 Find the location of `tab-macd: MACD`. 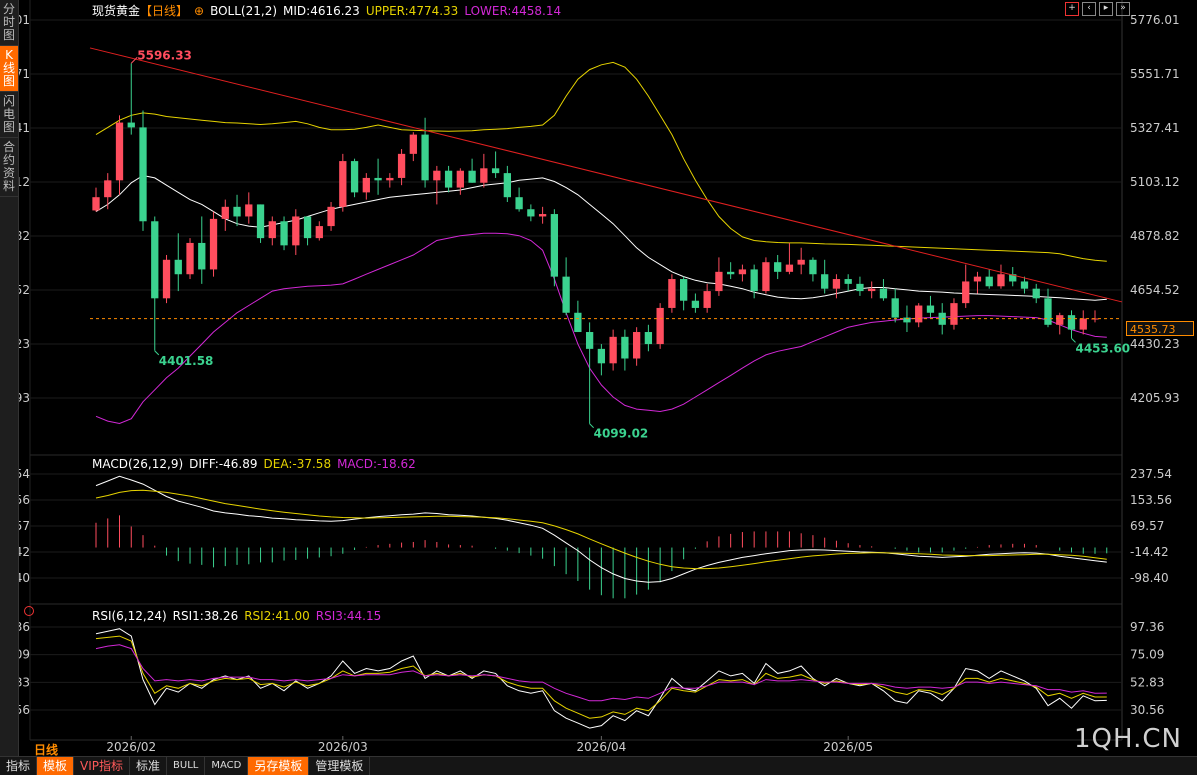

tab-macd: MACD is located at coordinates (227, 766).